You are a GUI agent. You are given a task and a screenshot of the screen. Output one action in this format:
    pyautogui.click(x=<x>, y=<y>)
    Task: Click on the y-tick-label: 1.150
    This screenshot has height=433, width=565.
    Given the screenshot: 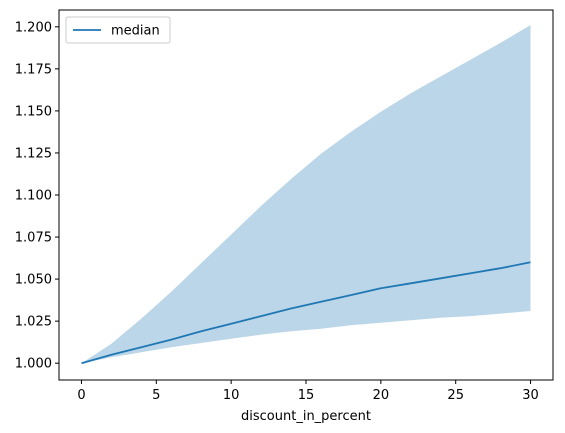 What is the action you would take?
    pyautogui.click(x=33, y=111)
    